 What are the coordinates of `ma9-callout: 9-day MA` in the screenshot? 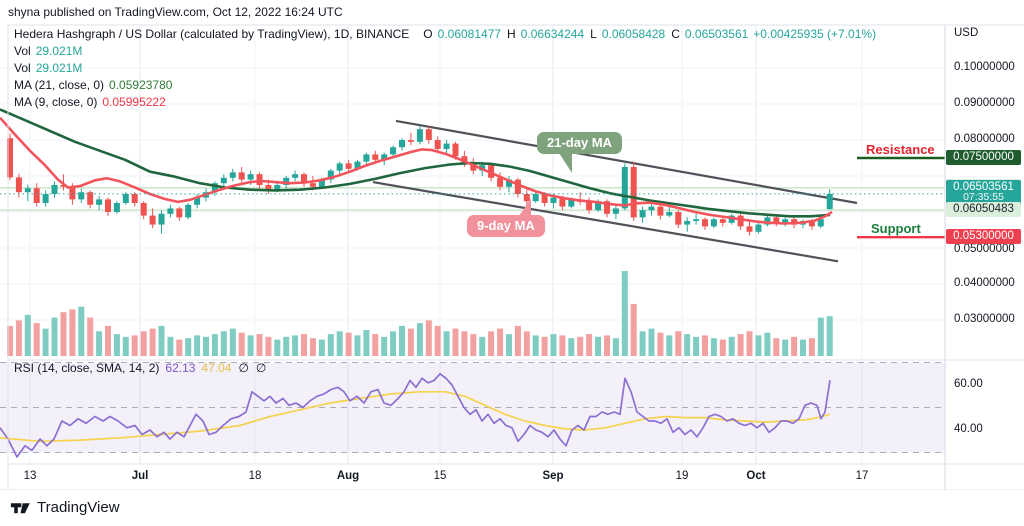 It's located at (506, 217).